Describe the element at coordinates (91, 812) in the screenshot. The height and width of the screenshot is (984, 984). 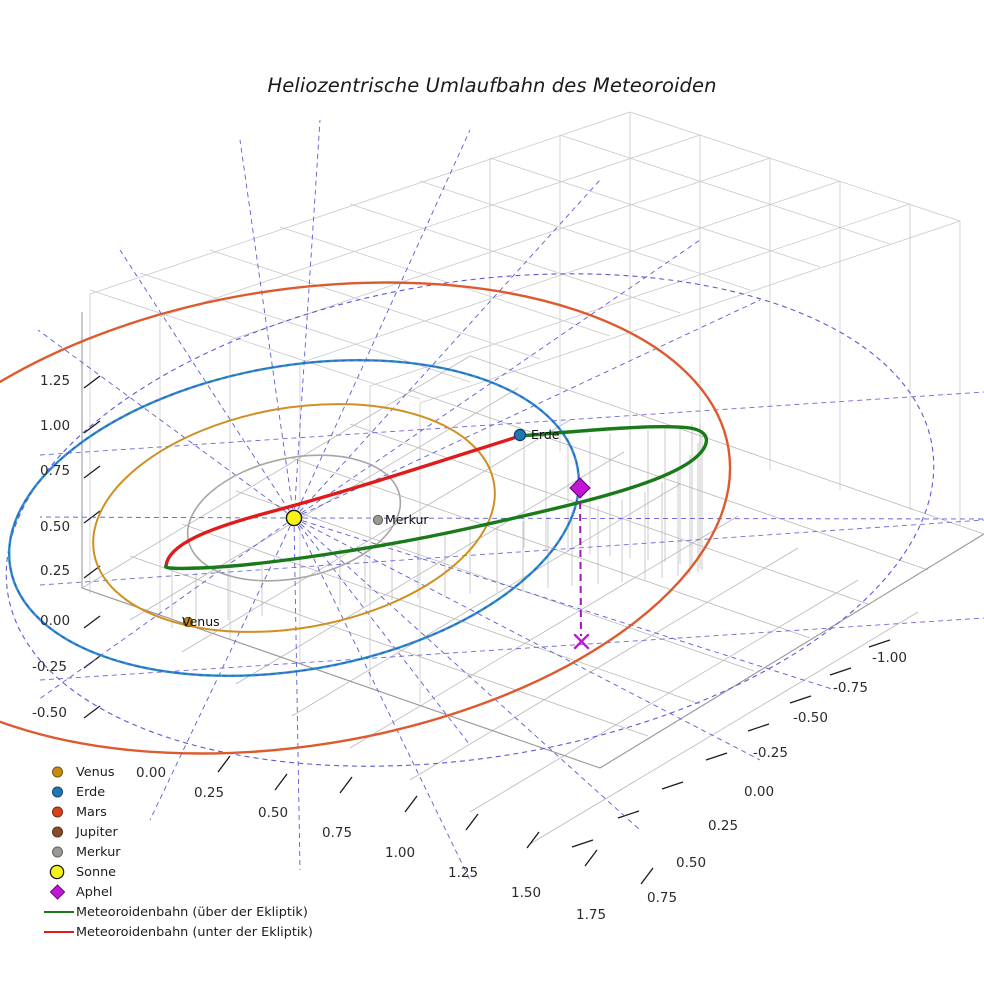
I see `legend-label-mars: Mars` at that location.